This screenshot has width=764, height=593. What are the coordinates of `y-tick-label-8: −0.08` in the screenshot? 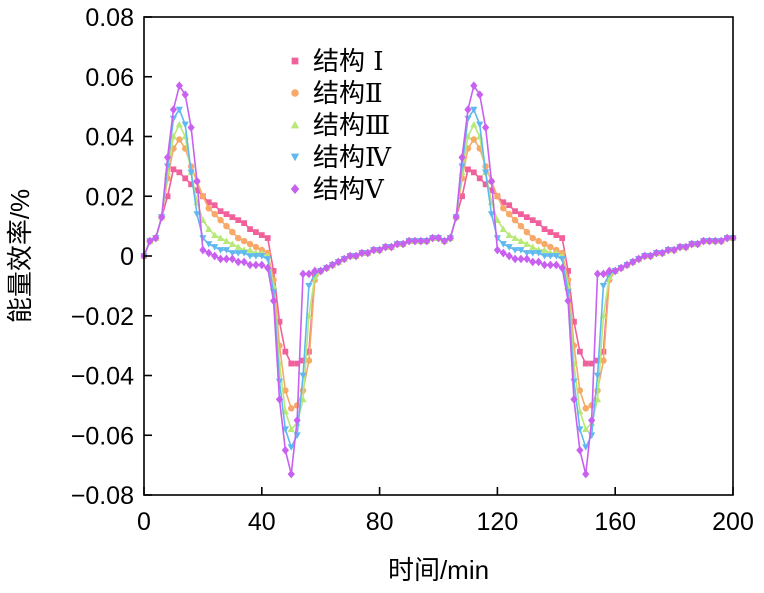 It's located at (102, 496).